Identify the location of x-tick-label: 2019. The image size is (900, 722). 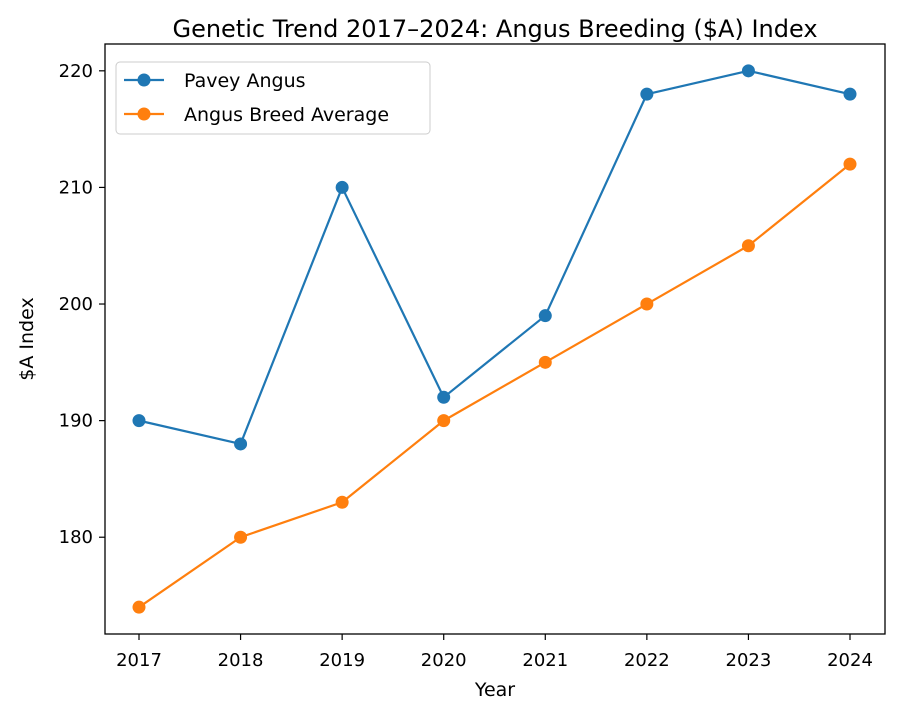
(342, 660).